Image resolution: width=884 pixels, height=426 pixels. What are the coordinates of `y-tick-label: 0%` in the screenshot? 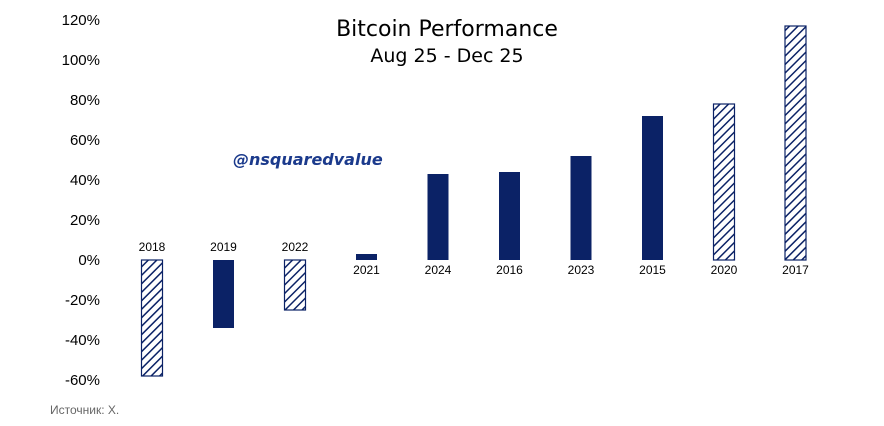 It's located at (89, 260).